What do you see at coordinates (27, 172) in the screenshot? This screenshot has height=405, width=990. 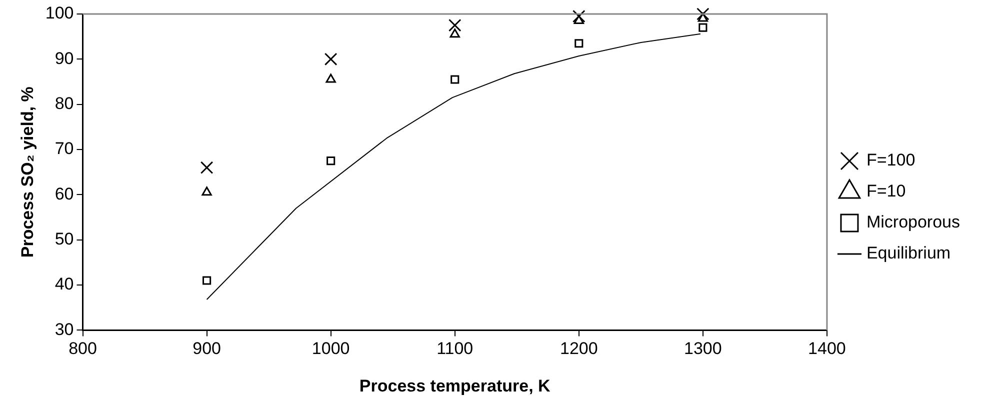 I see `y-axis-title: Process SO₂ yield, %` at bounding box center [27, 172].